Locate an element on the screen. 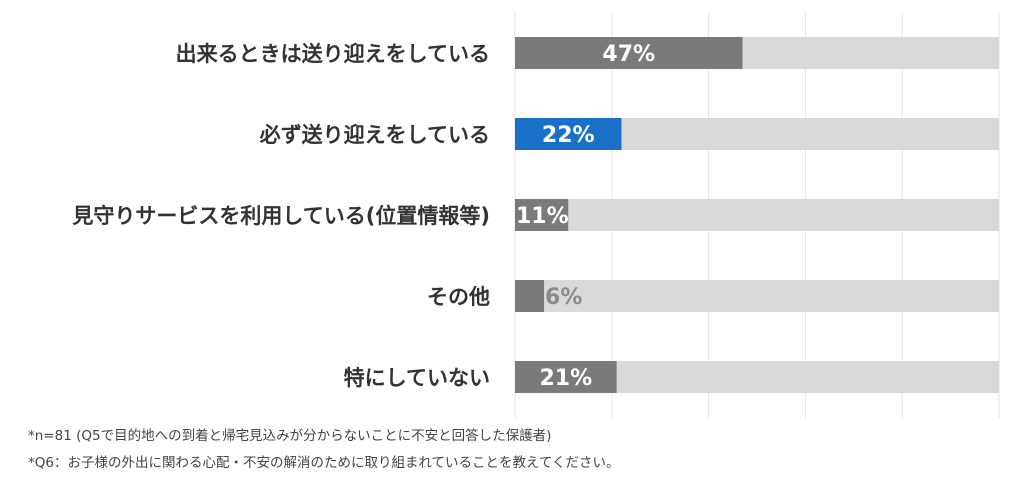 The height and width of the screenshot is (496, 1016). value-label: 11% is located at coordinates (542, 216).